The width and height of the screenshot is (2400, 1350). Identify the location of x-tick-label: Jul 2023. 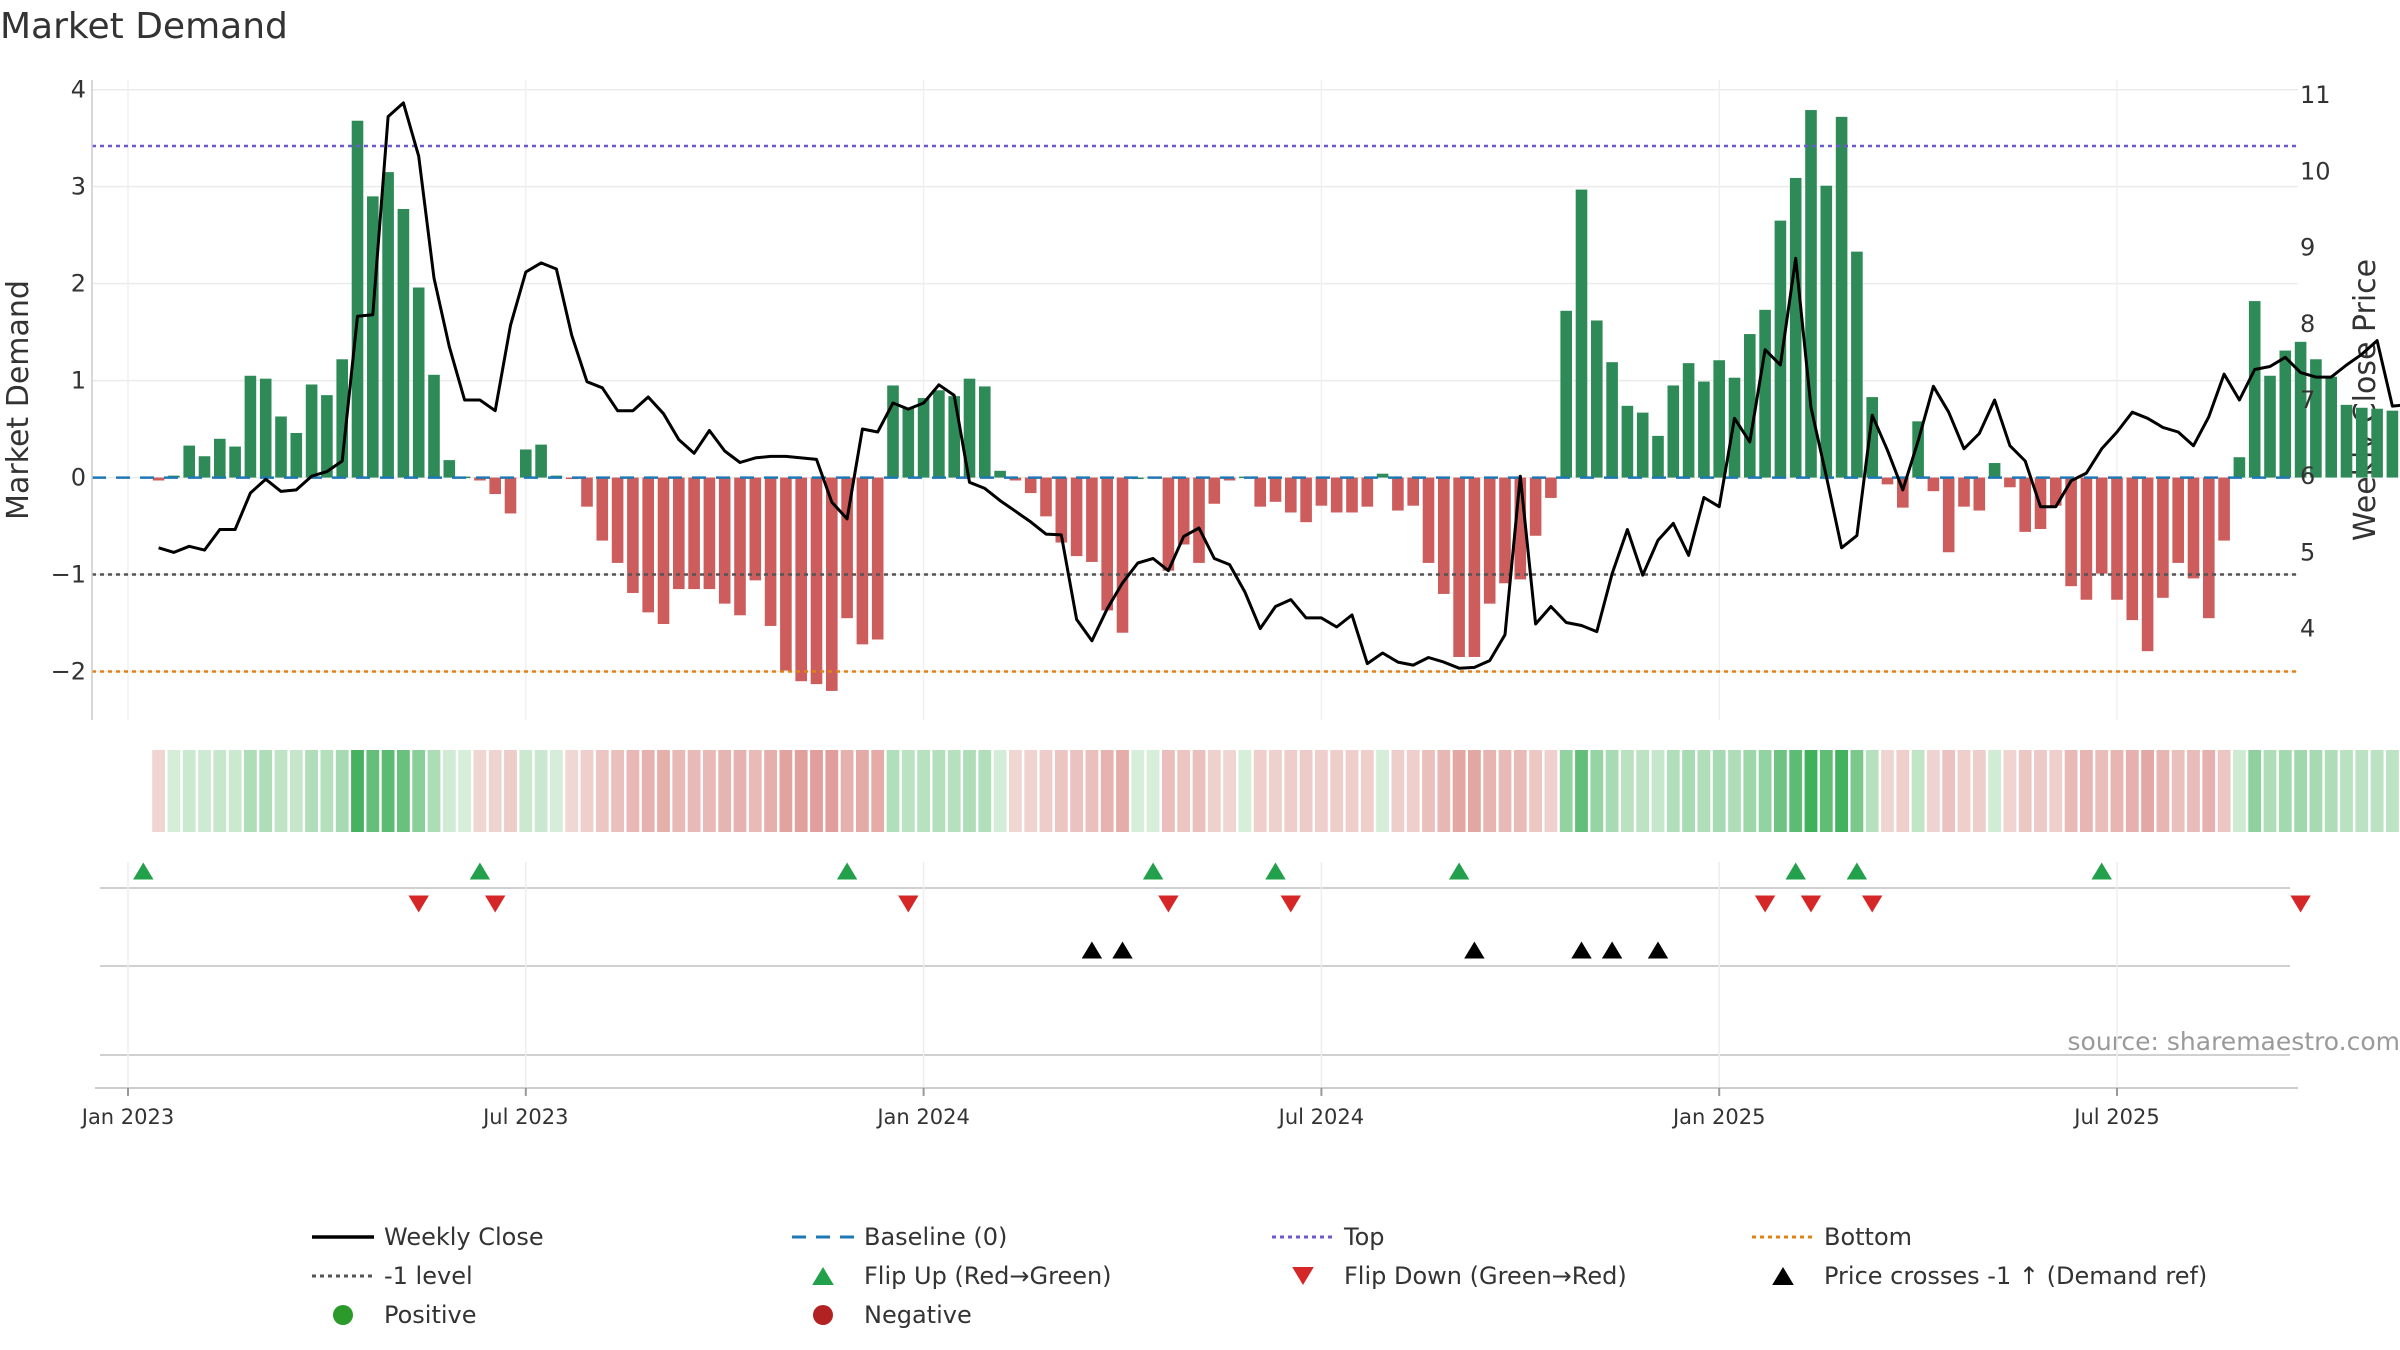
(524, 1117).